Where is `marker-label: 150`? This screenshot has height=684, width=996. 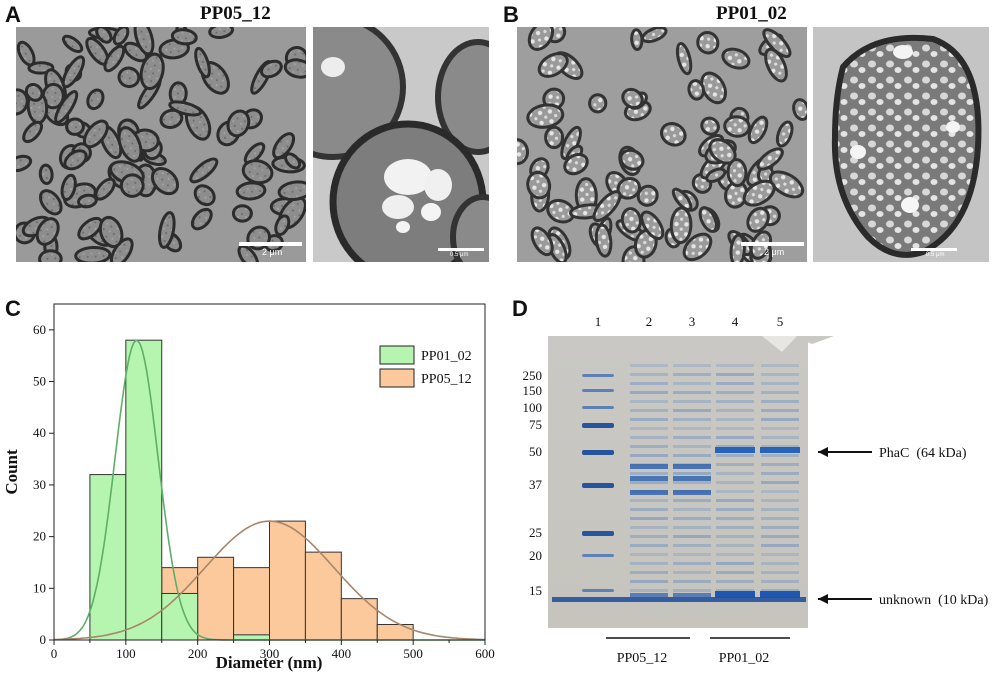 marker-label: 150 is located at coordinates (533, 390).